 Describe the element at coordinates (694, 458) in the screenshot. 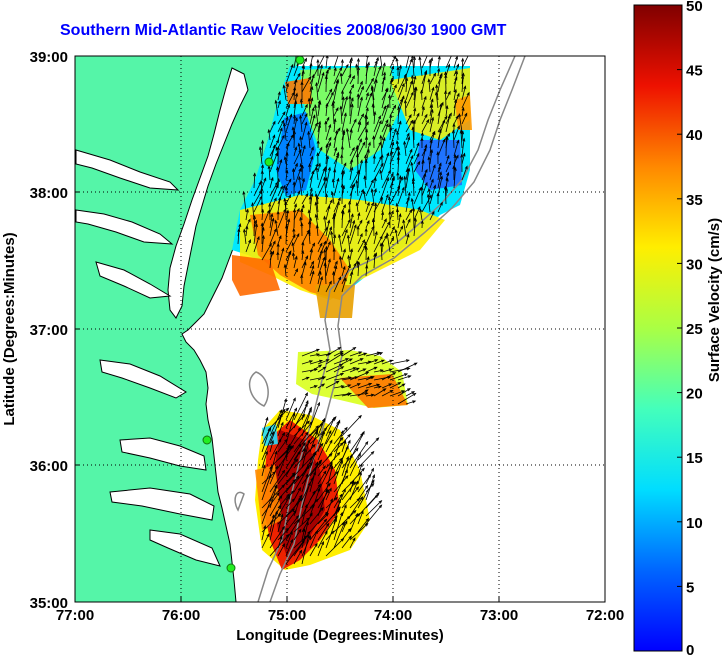

I see `colorbar-tick-label: 15` at that location.